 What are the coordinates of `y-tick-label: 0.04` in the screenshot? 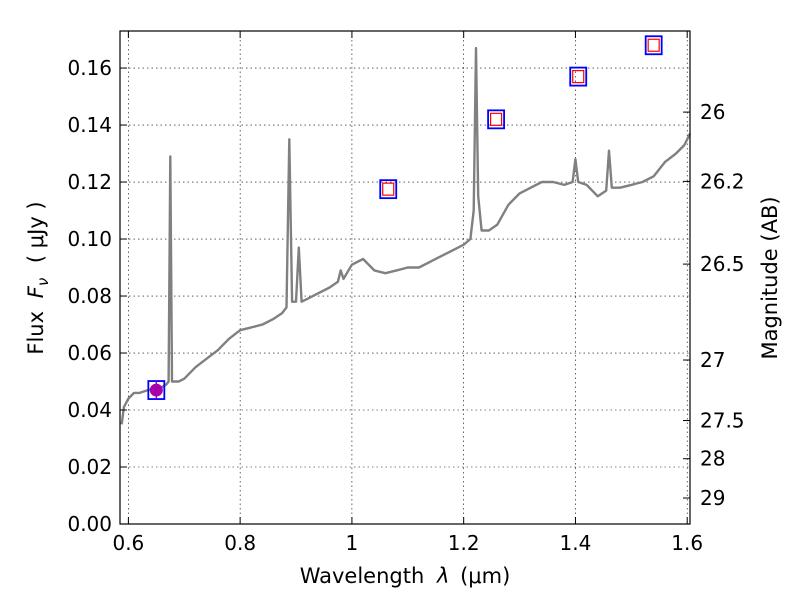 It's located at (89, 410).